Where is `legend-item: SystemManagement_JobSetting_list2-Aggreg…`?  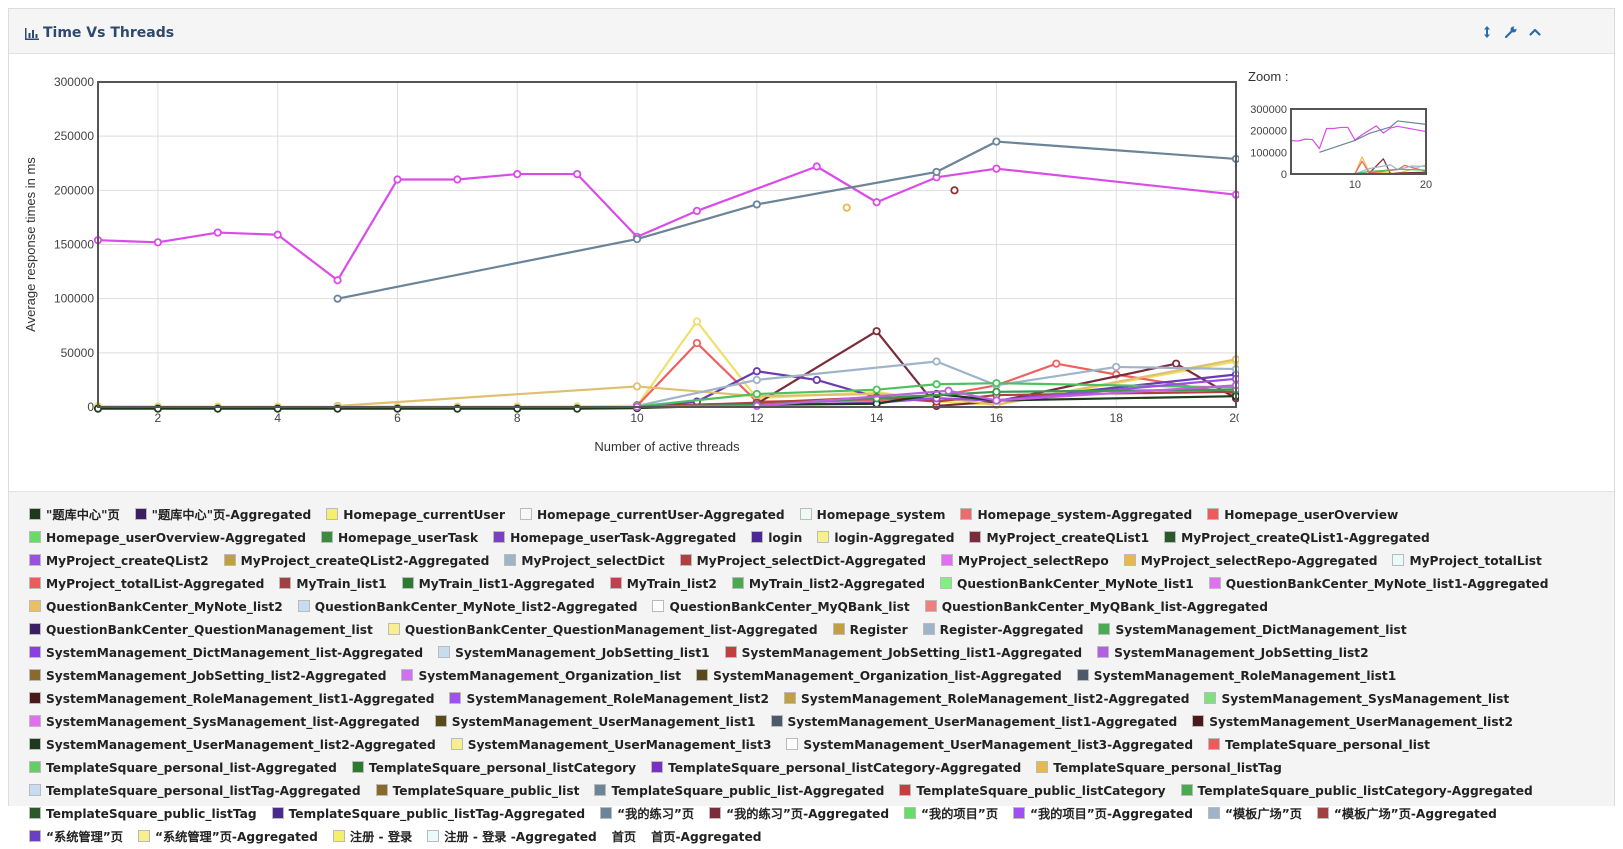
legend-item: SystemManagement_JobSetting_list2-Aggreg… is located at coordinates (207, 676).